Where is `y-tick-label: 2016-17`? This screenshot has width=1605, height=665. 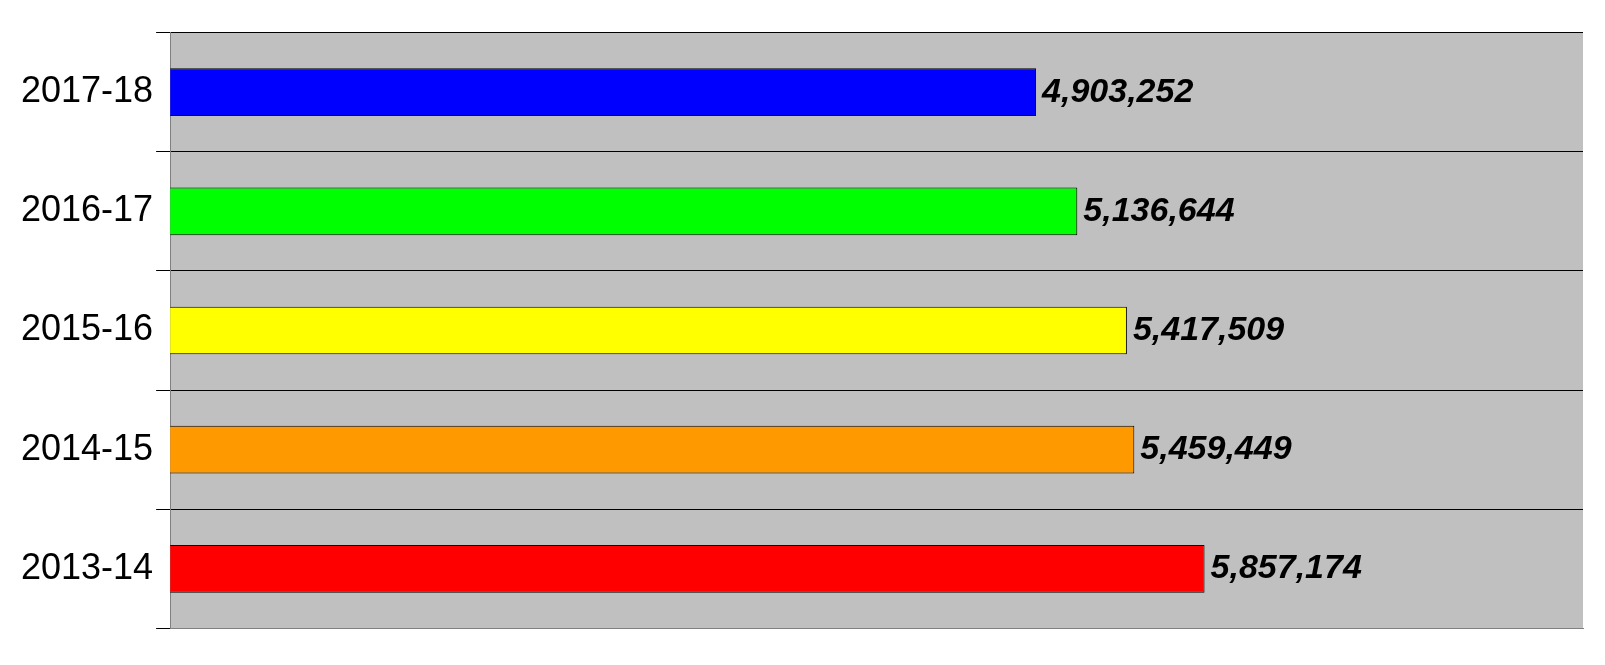
y-tick-label: 2016-17 is located at coordinates (87, 209).